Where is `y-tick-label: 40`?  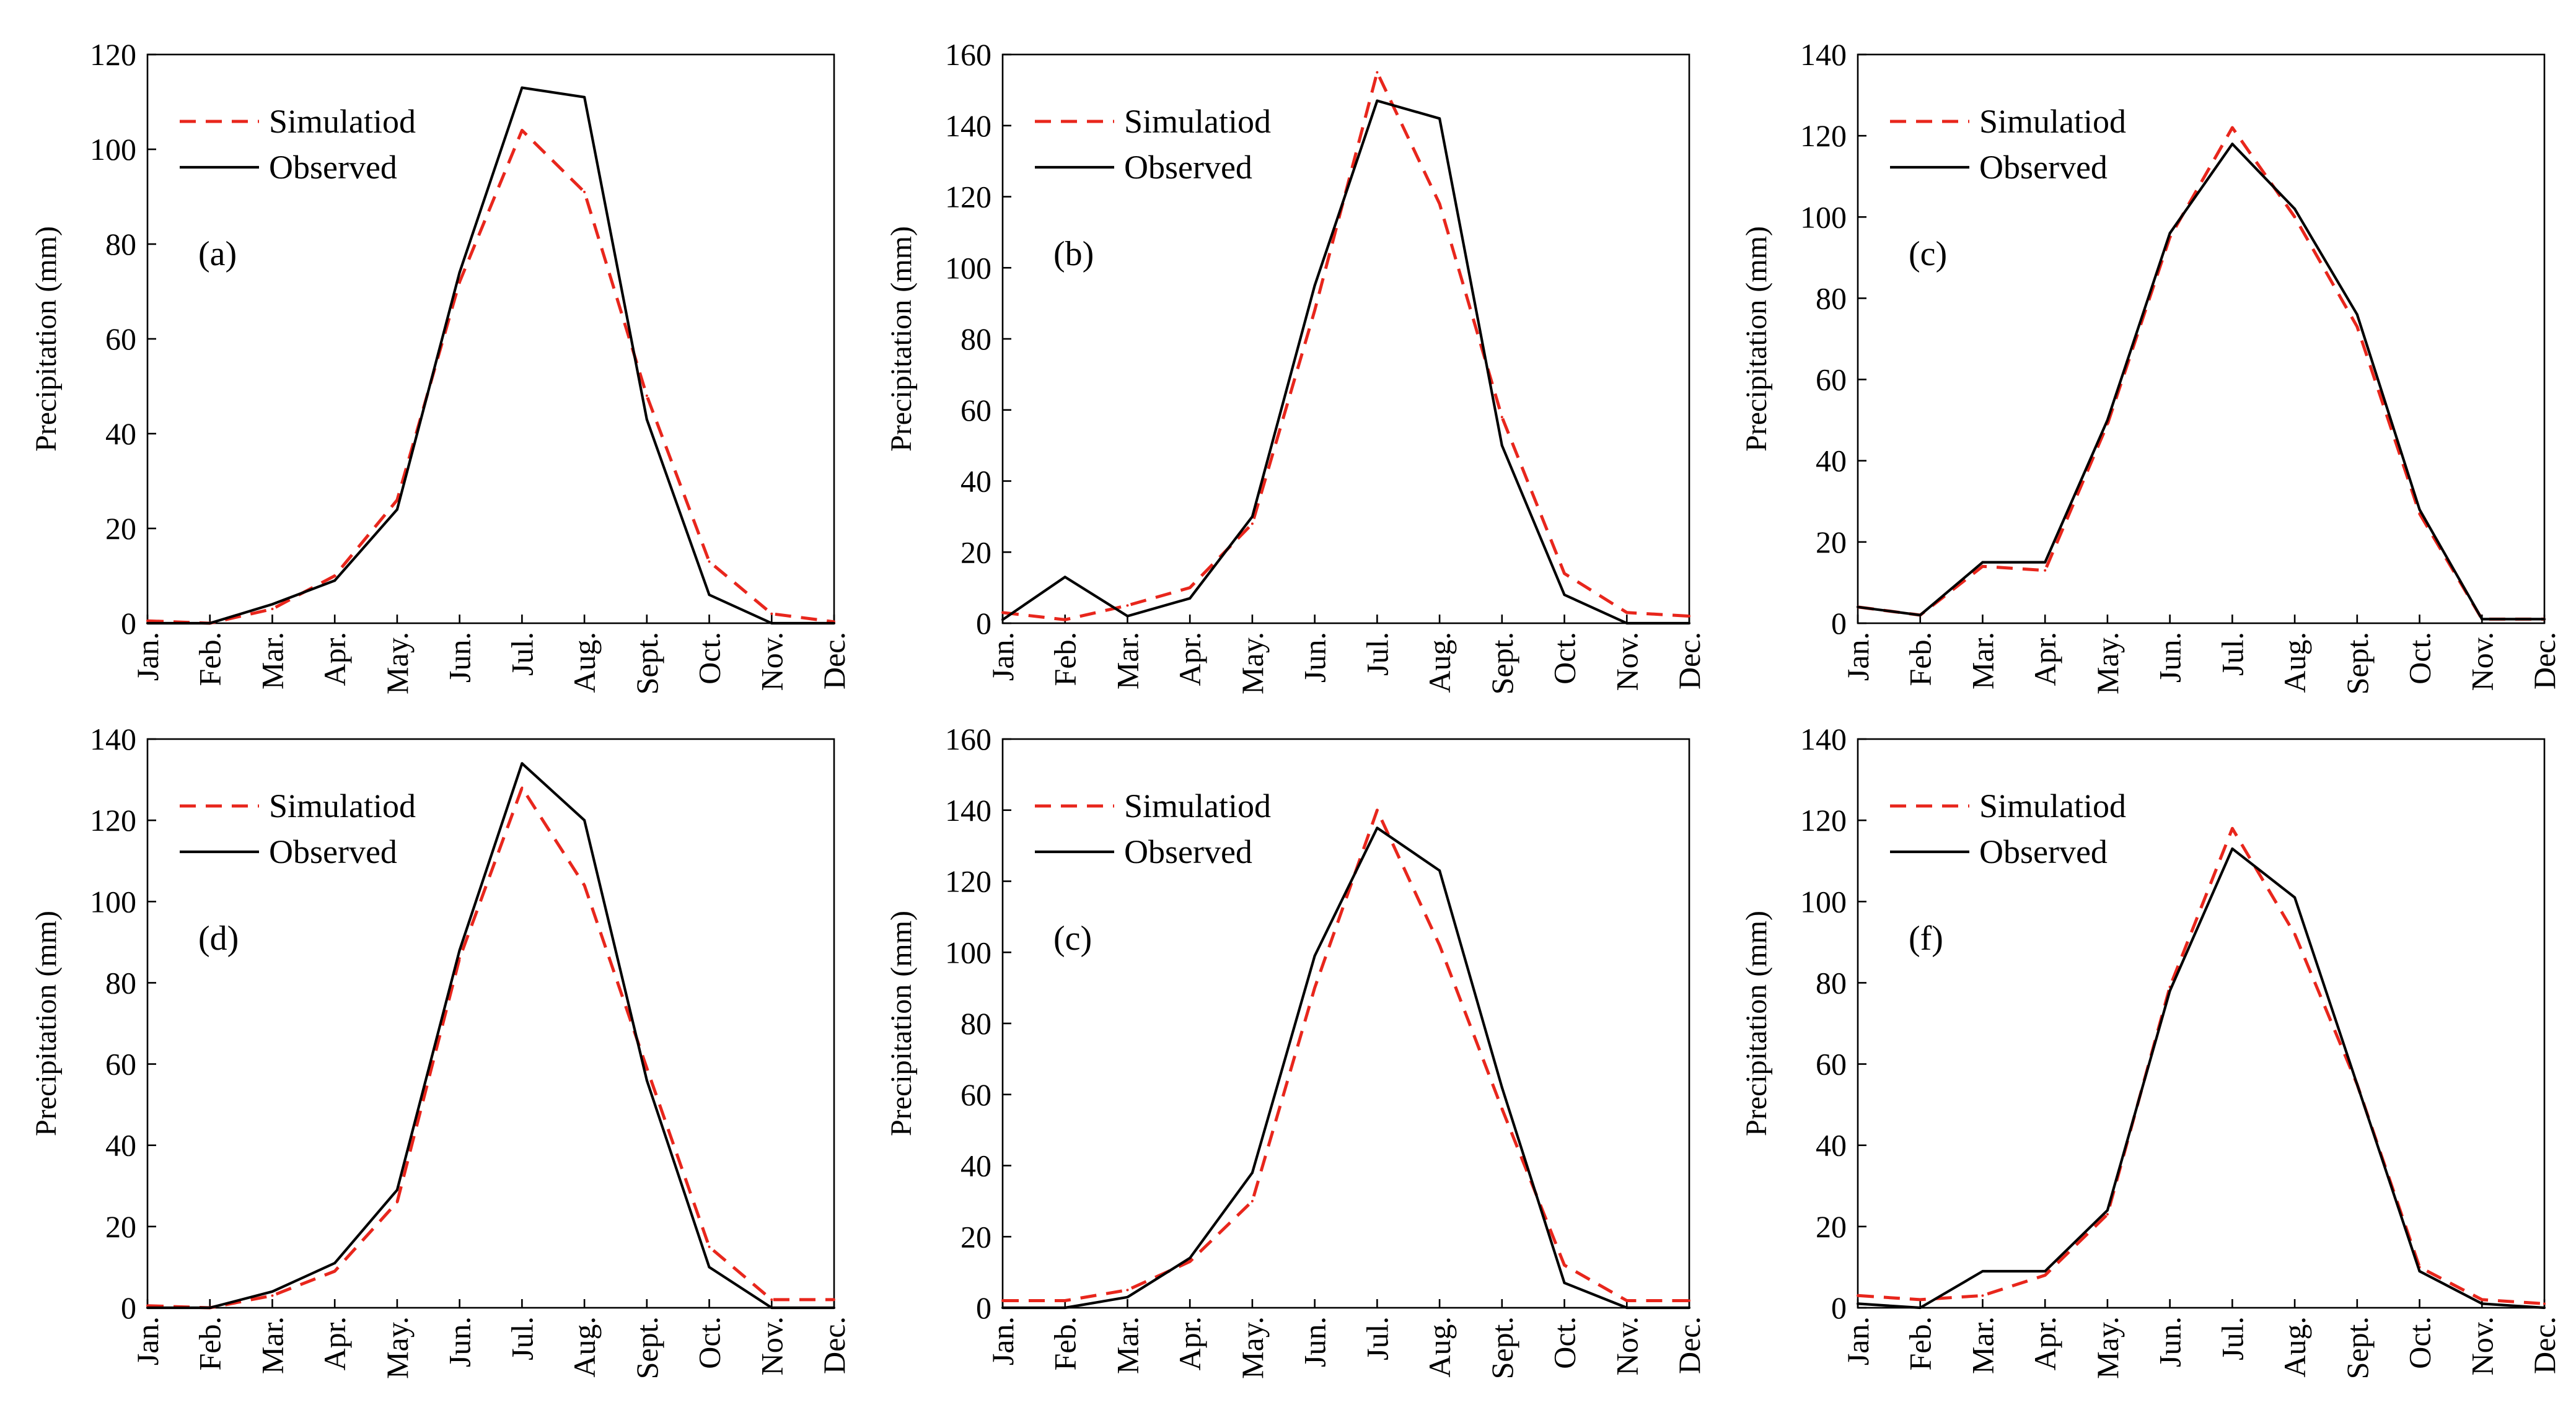 y-tick-label: 40 is located at coordinates (976, 481).